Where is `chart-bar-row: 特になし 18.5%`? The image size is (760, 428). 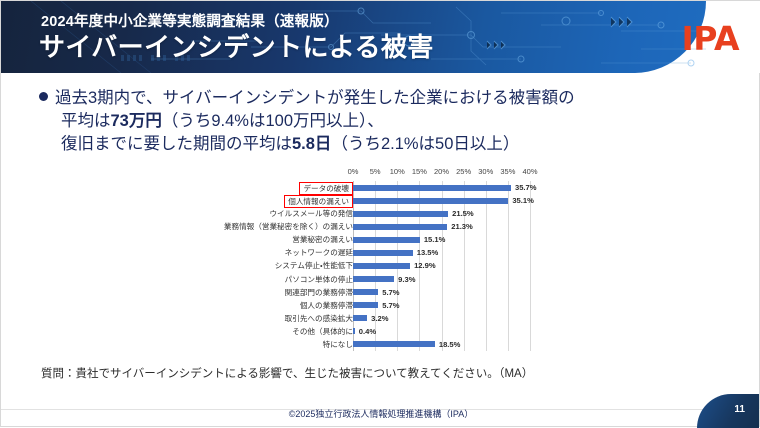
chart-bar-row: 特になし 18.5% is located at coordinates (386, 344).